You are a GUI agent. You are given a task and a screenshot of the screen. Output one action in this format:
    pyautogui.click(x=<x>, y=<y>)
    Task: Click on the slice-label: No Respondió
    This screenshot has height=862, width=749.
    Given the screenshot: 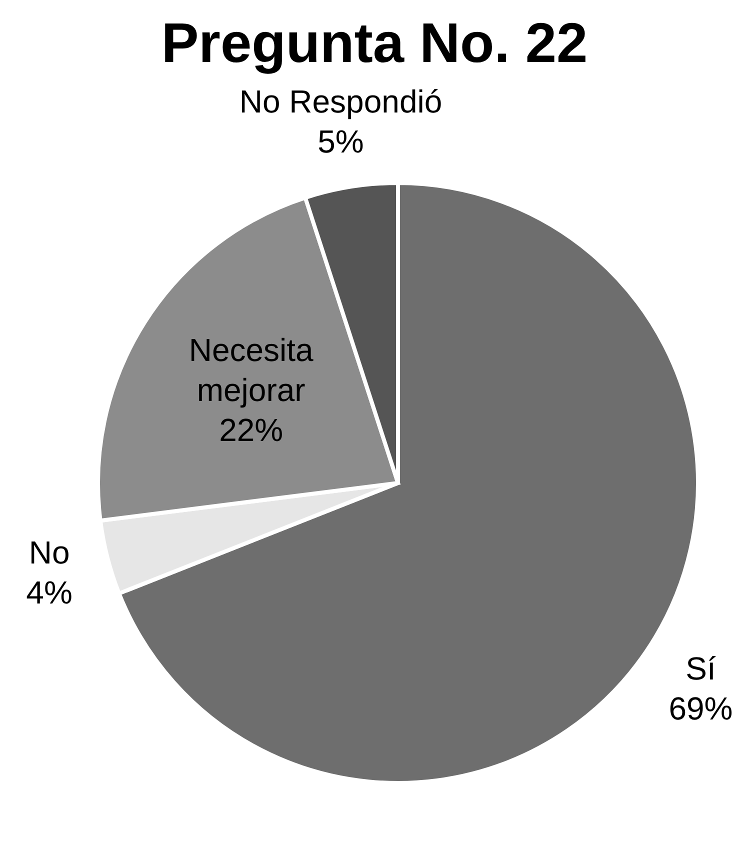 What is the action you would take?
    pyautogui.click(x=340, y=102)
    